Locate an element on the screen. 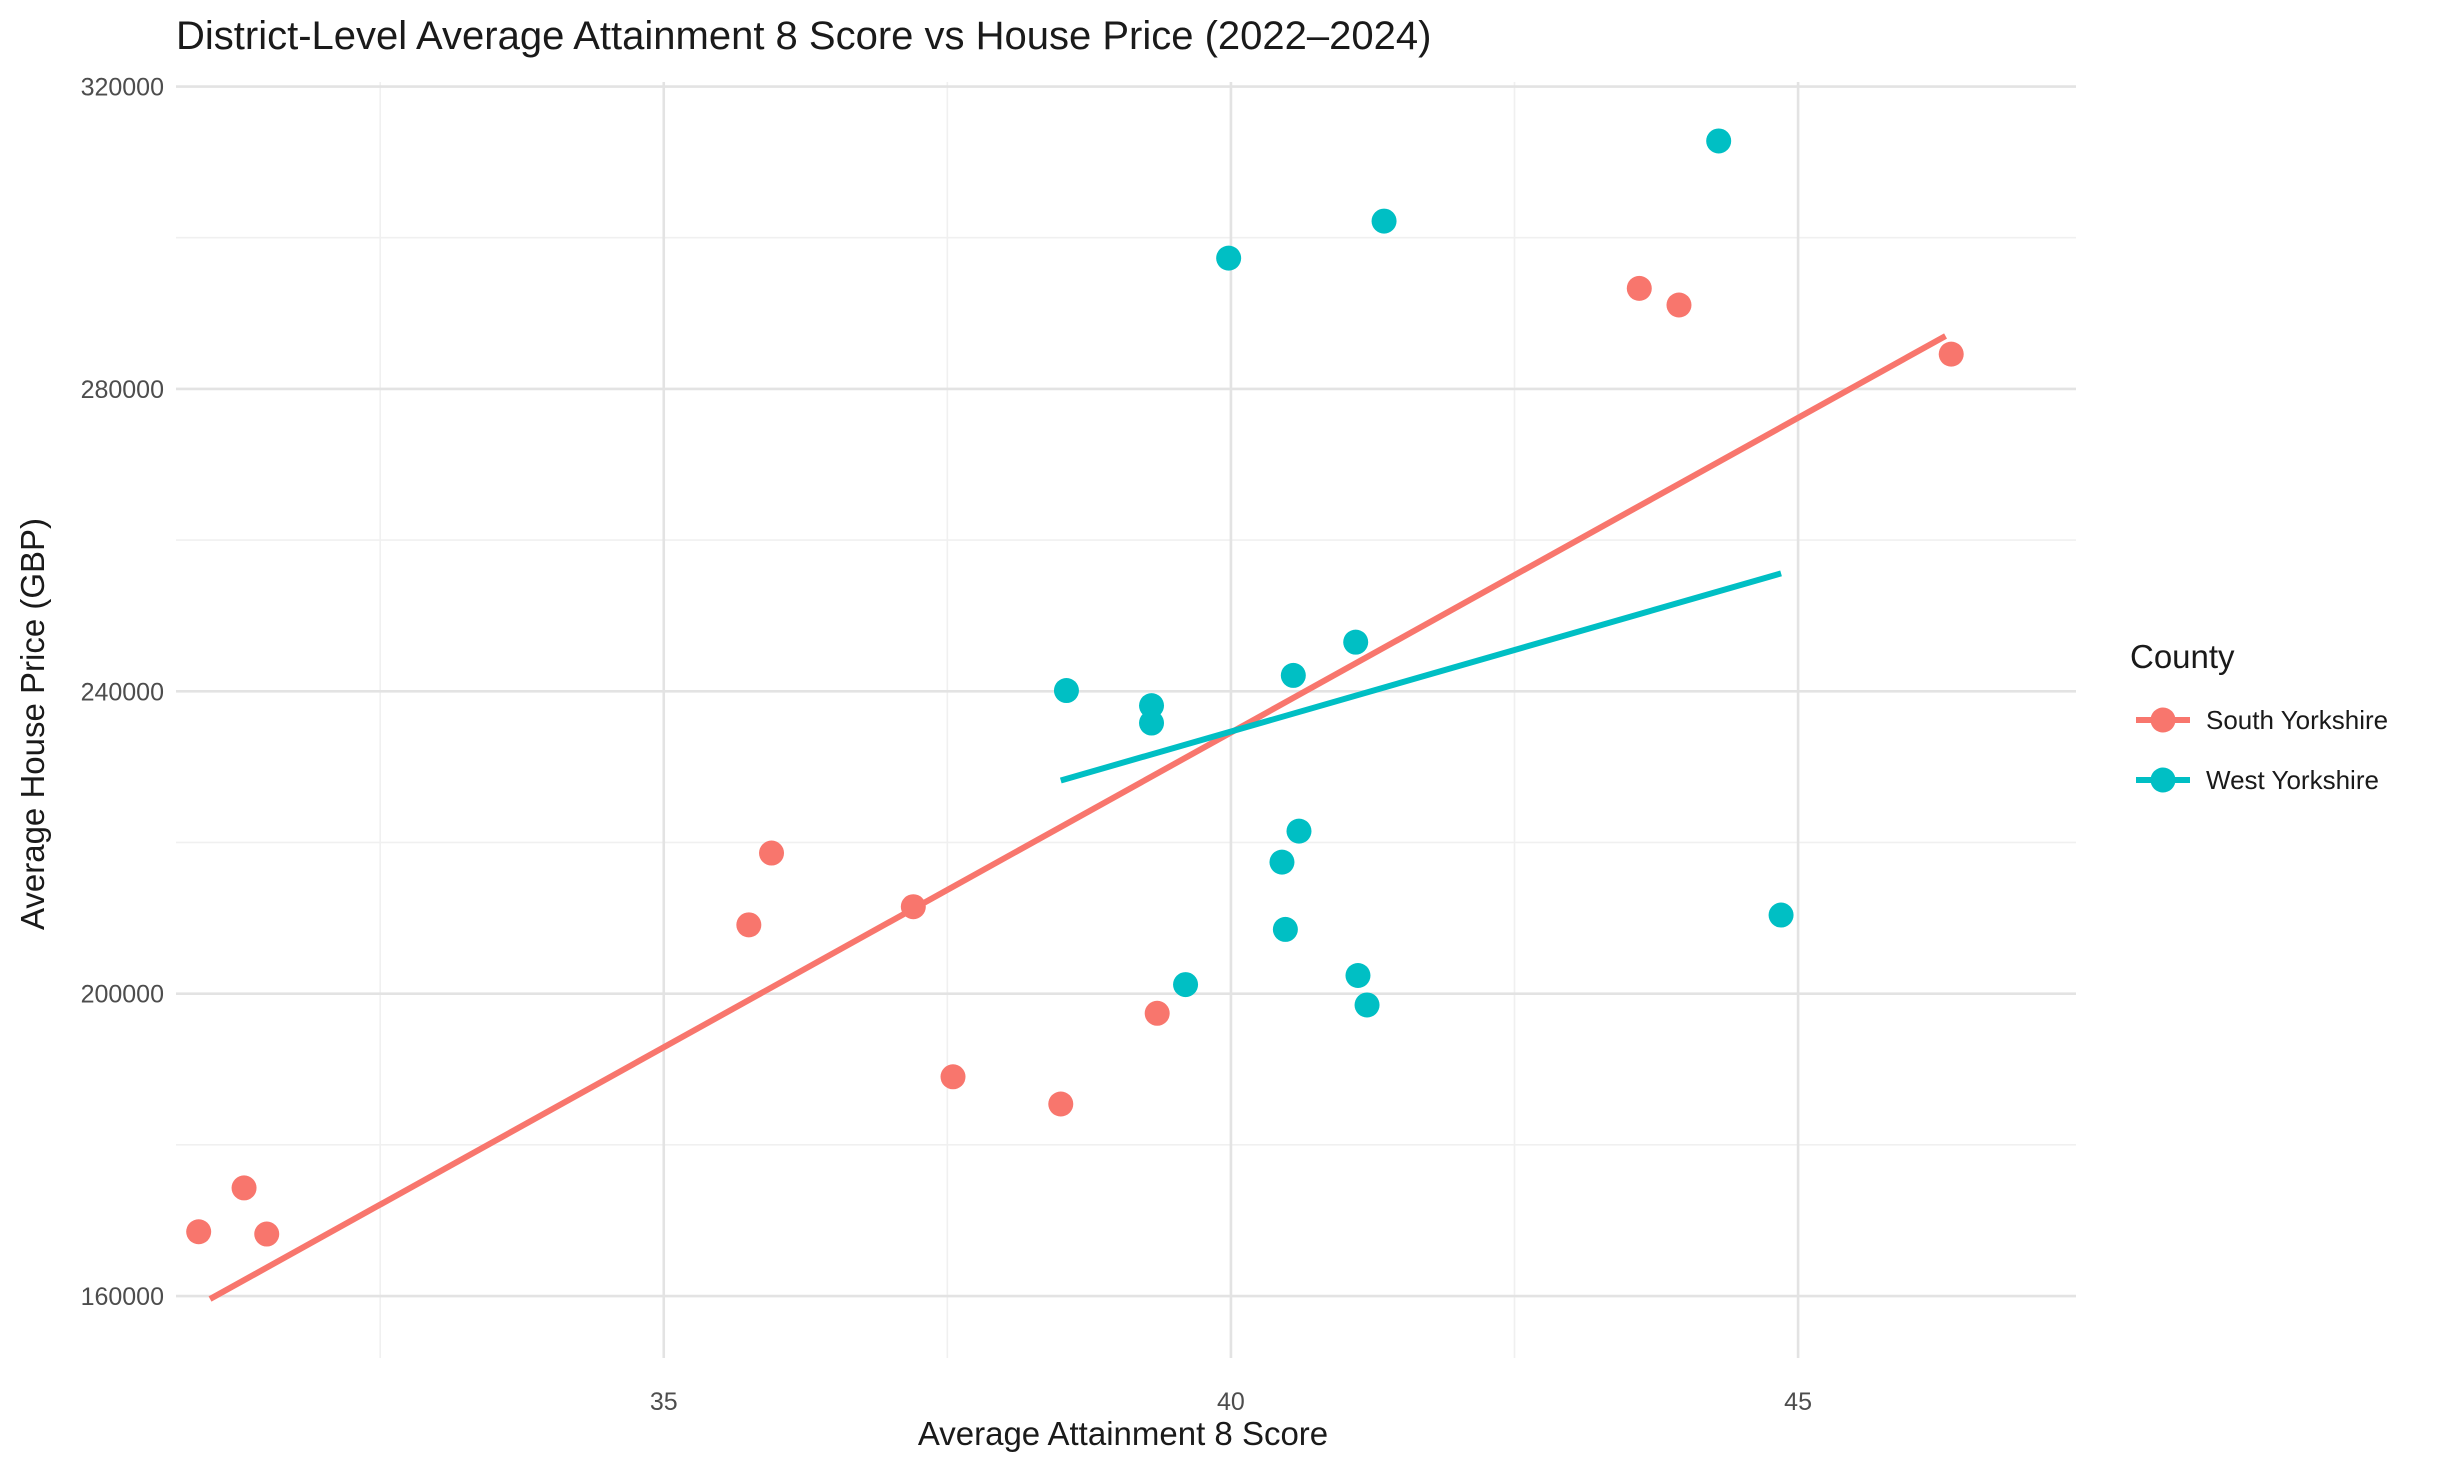 The height and width of the screenshot is (1462, 2440). x-tick-label: 45 is located at coordinates (1798, 1402).